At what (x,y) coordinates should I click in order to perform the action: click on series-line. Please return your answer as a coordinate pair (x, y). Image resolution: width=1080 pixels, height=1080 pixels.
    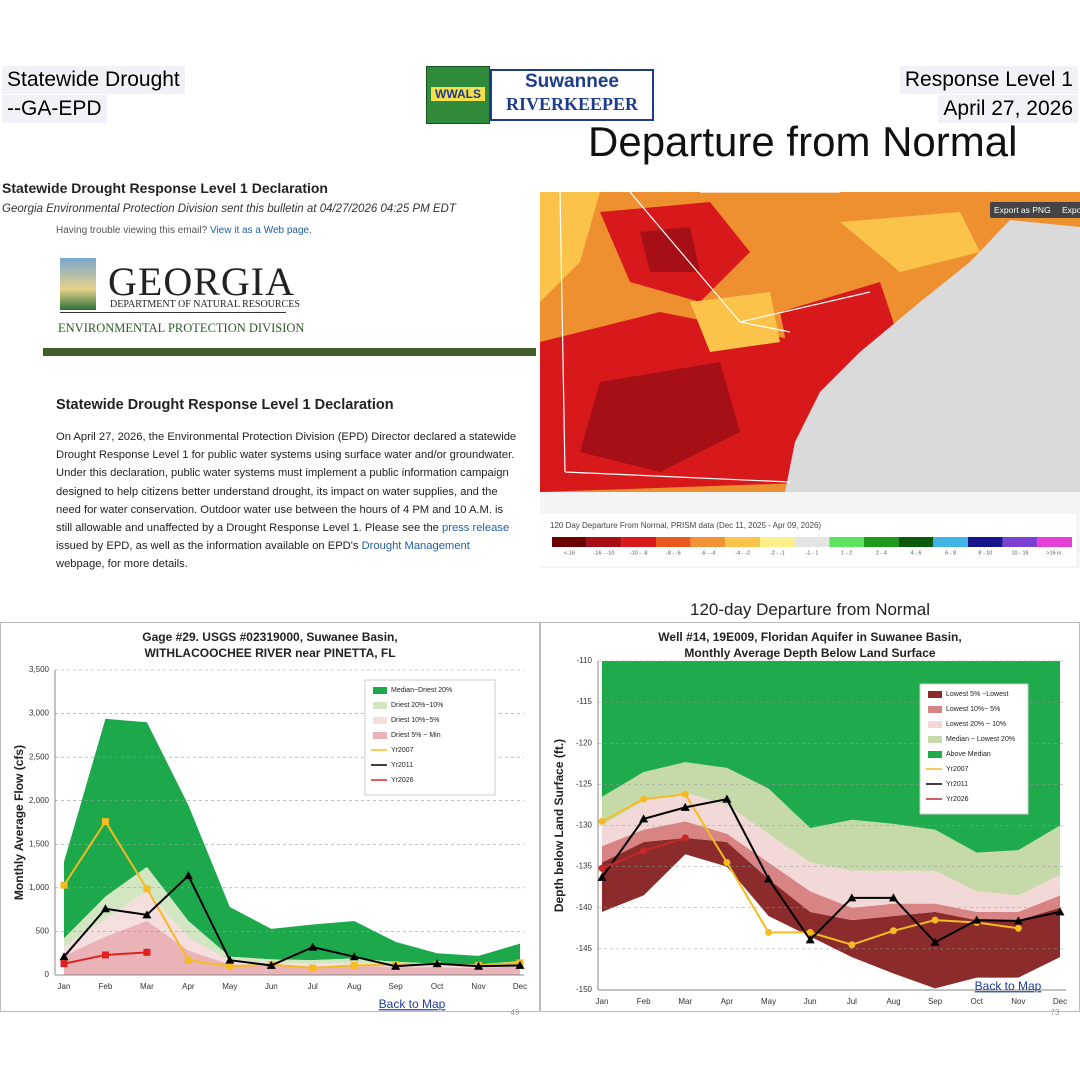
    Looking at the image, I should click on (292, 920).